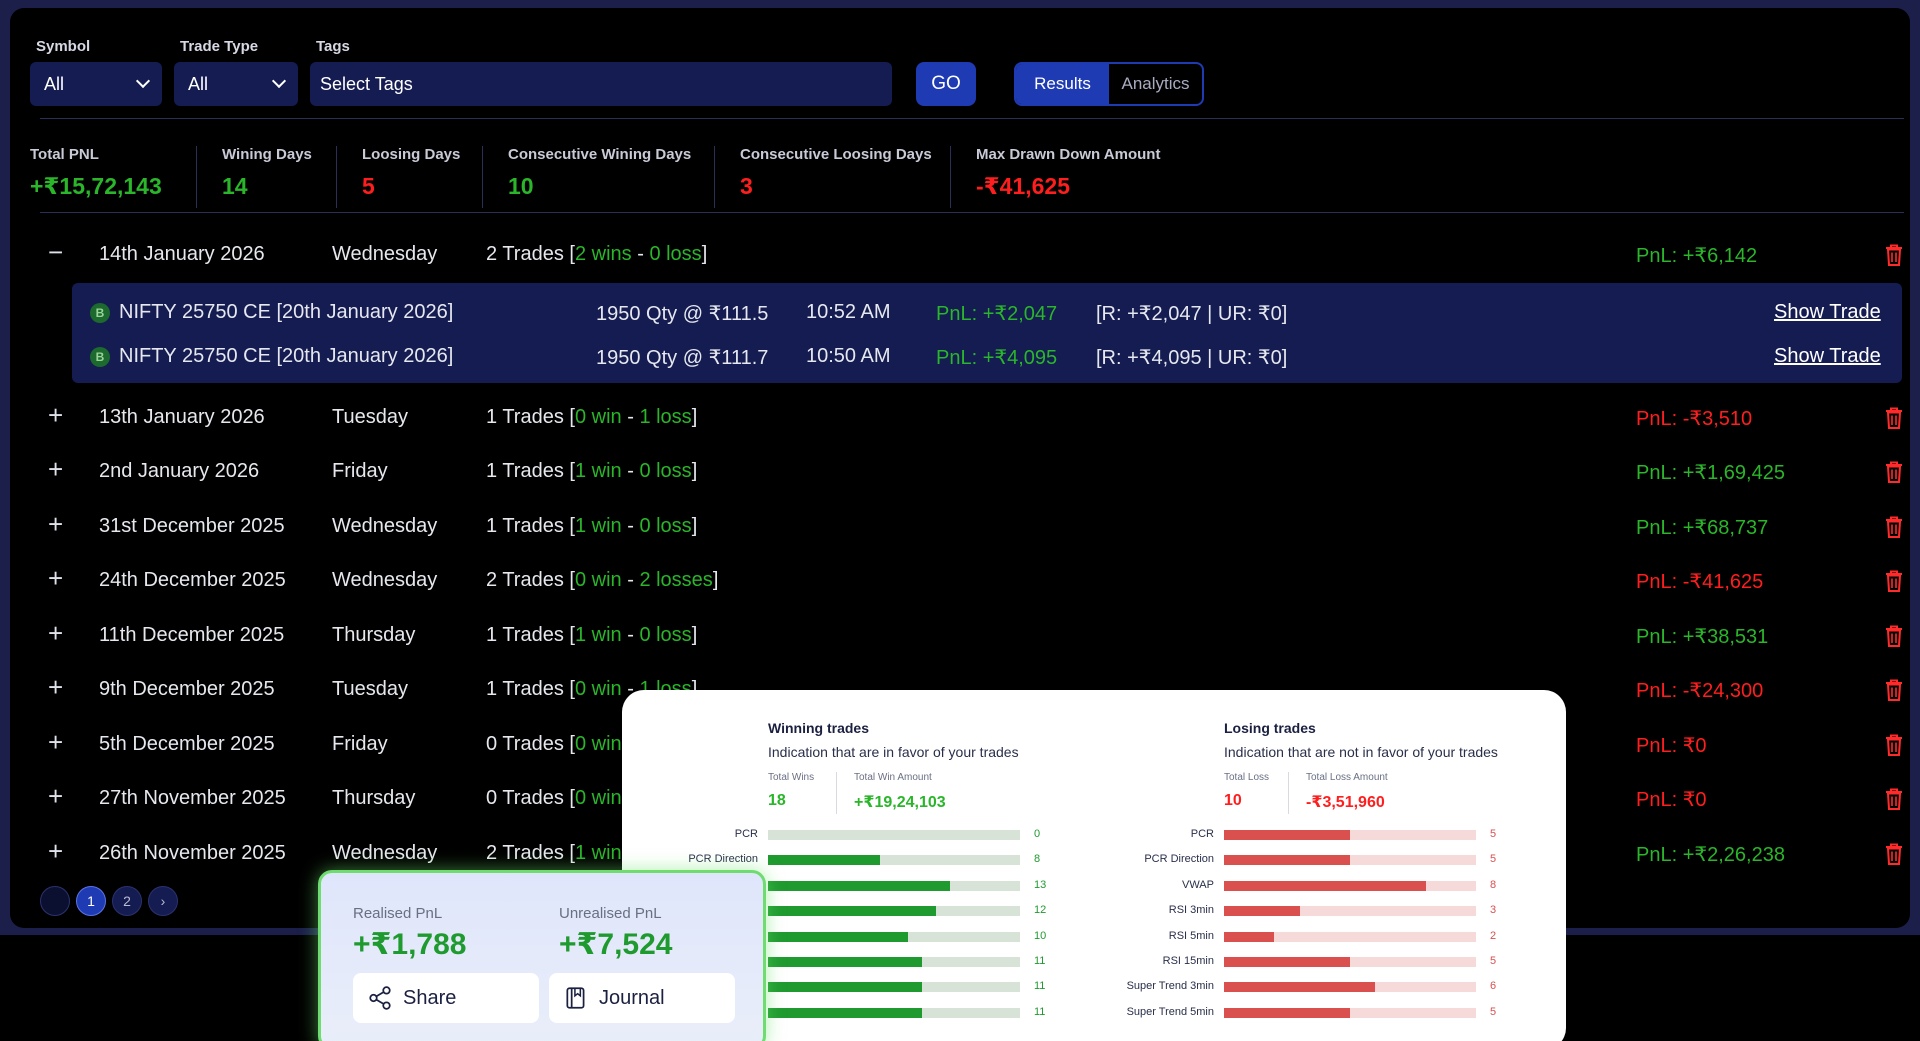  What do you see at coordinates (286, 312) in the screenshot?
I see `trade-instrument: NIFTY 25750 CE [20th January 2026]` at bounding box center [286, 312].